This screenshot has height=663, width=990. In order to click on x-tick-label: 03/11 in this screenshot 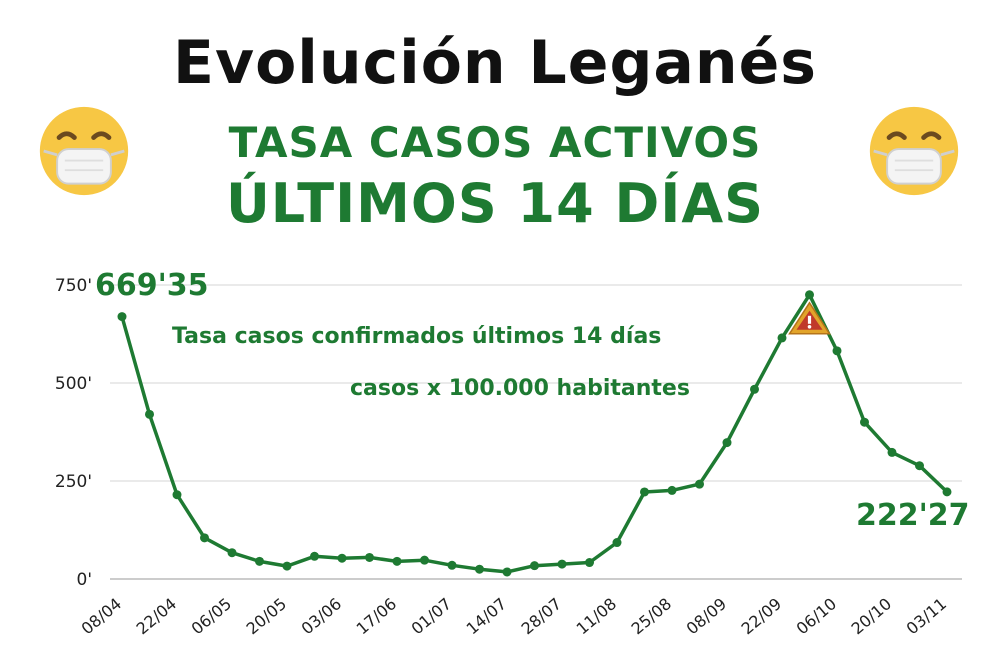, I will do `click(927, 616)`.